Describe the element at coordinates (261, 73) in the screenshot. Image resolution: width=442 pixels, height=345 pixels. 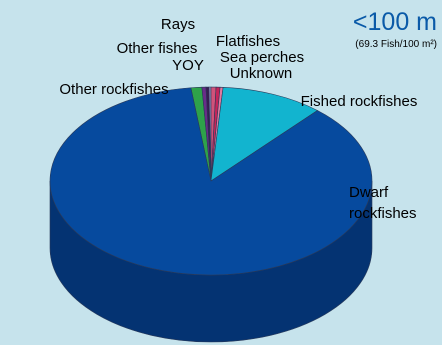
I see `label-unknown: Unknown` at that location.